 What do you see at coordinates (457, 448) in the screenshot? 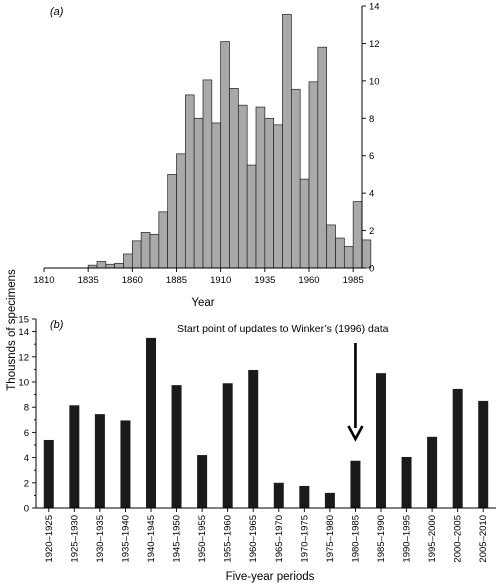
I see `period-bar-2000–2005` at bounding box center [457, 448].